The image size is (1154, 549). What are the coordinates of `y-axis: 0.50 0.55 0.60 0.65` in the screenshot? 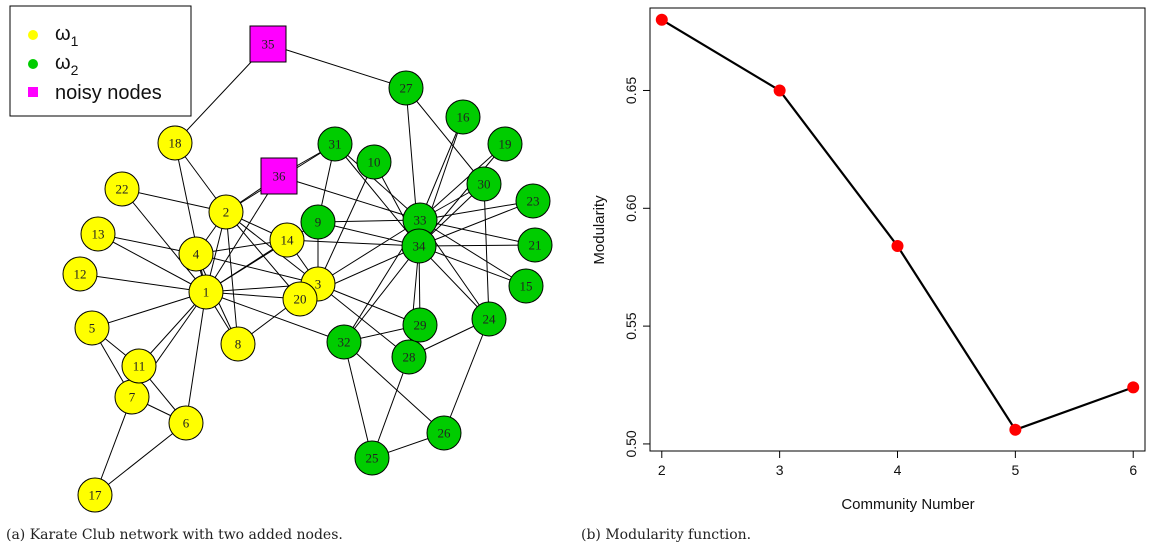 It's located at (636, 267).